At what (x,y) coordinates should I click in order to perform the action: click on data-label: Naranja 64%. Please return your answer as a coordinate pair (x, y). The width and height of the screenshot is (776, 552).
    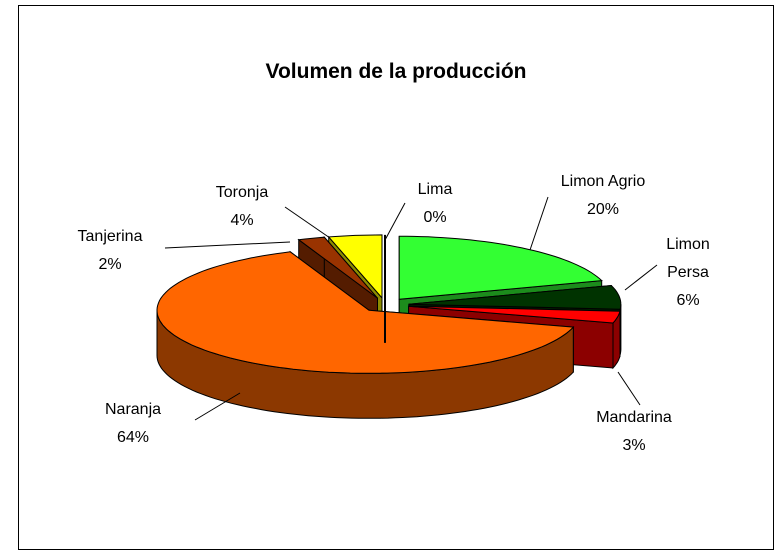
    Looking at the image, I should click on (133, 424).